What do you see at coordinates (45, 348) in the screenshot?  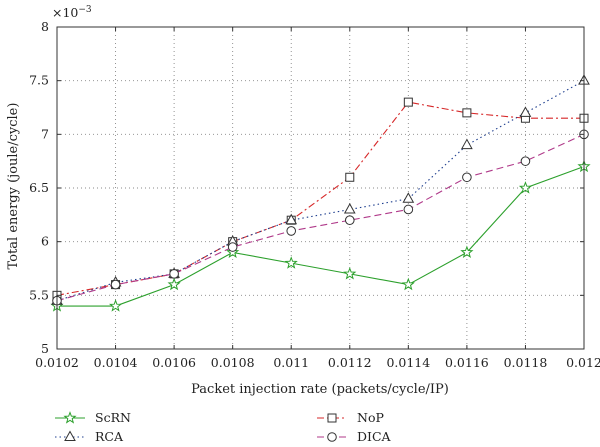 I see `y-tick-label: 5` at bounding box center [45, 348].